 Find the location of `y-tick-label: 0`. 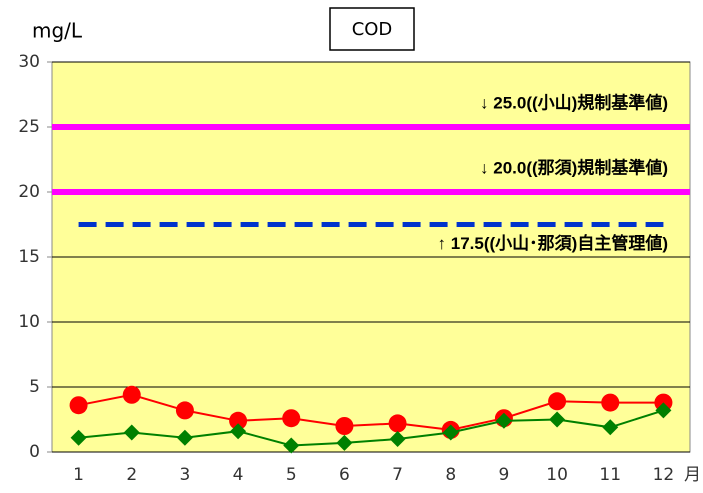

y-tick-label: 0 is located at coordinates (34, 452).